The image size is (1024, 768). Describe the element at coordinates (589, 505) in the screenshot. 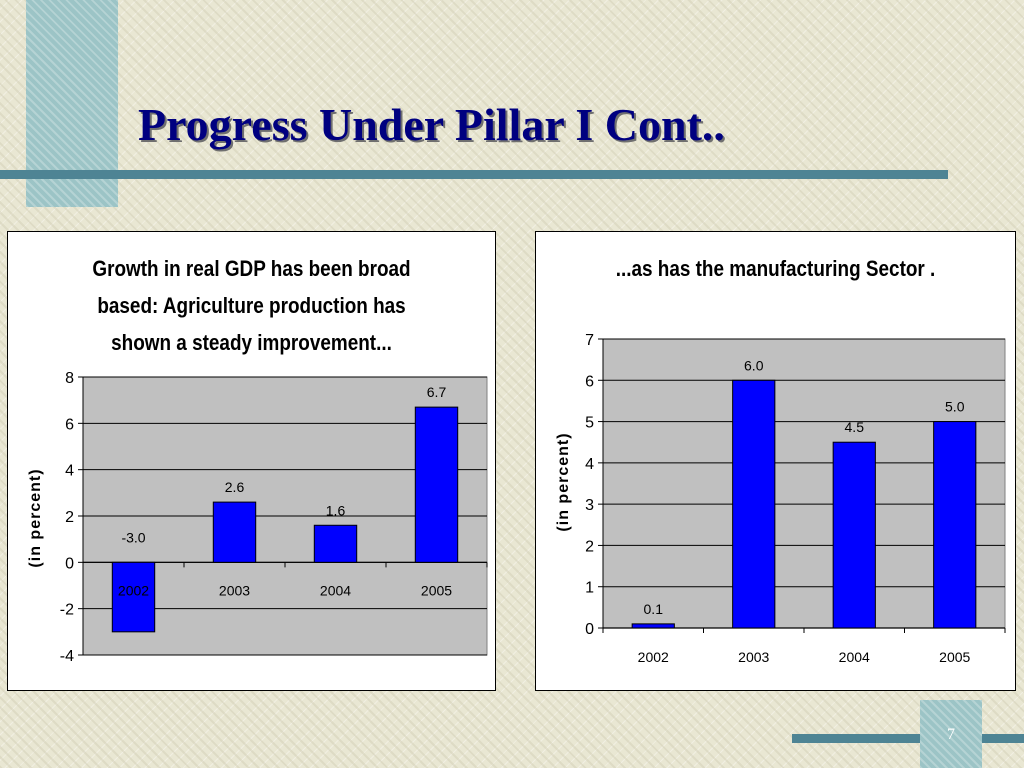

I see `y-tick-label: 3` at that location.